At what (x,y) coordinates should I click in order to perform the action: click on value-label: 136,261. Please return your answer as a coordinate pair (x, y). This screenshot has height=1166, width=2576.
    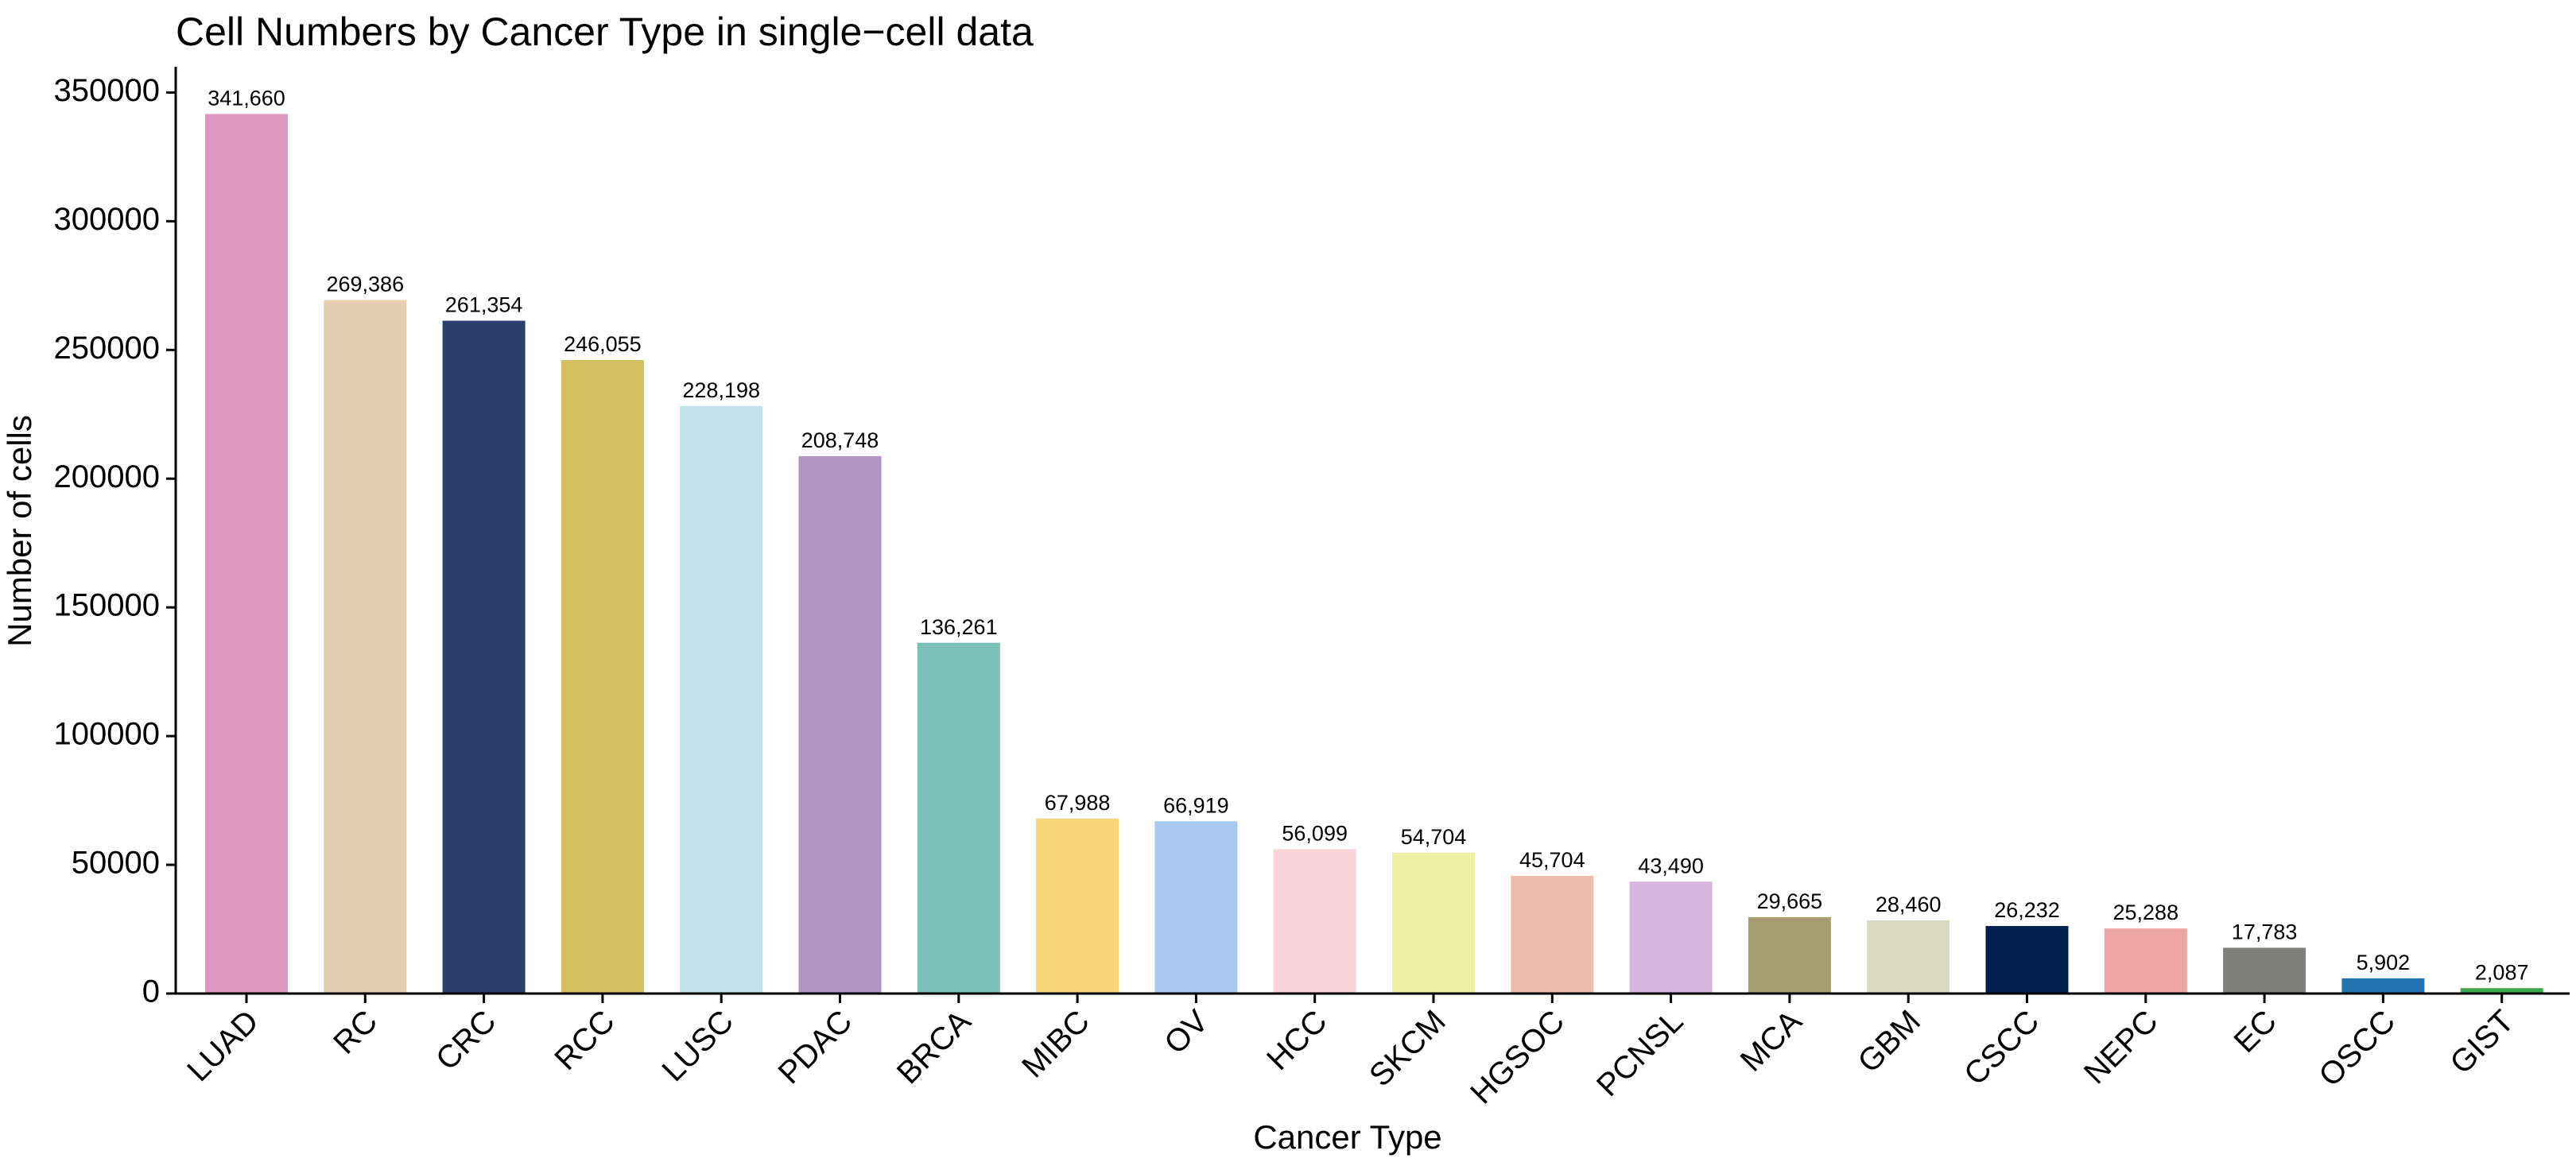
    Looking at the image, I should click on (959, 627).